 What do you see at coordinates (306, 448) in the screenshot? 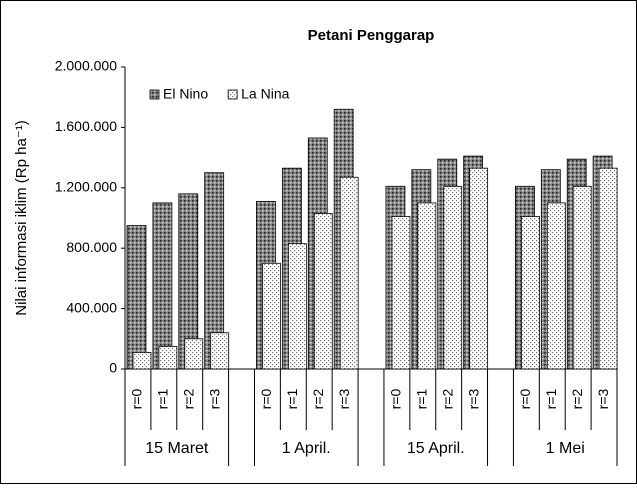
I see `group-label: 1 April.` at bounding box center [306, 448].